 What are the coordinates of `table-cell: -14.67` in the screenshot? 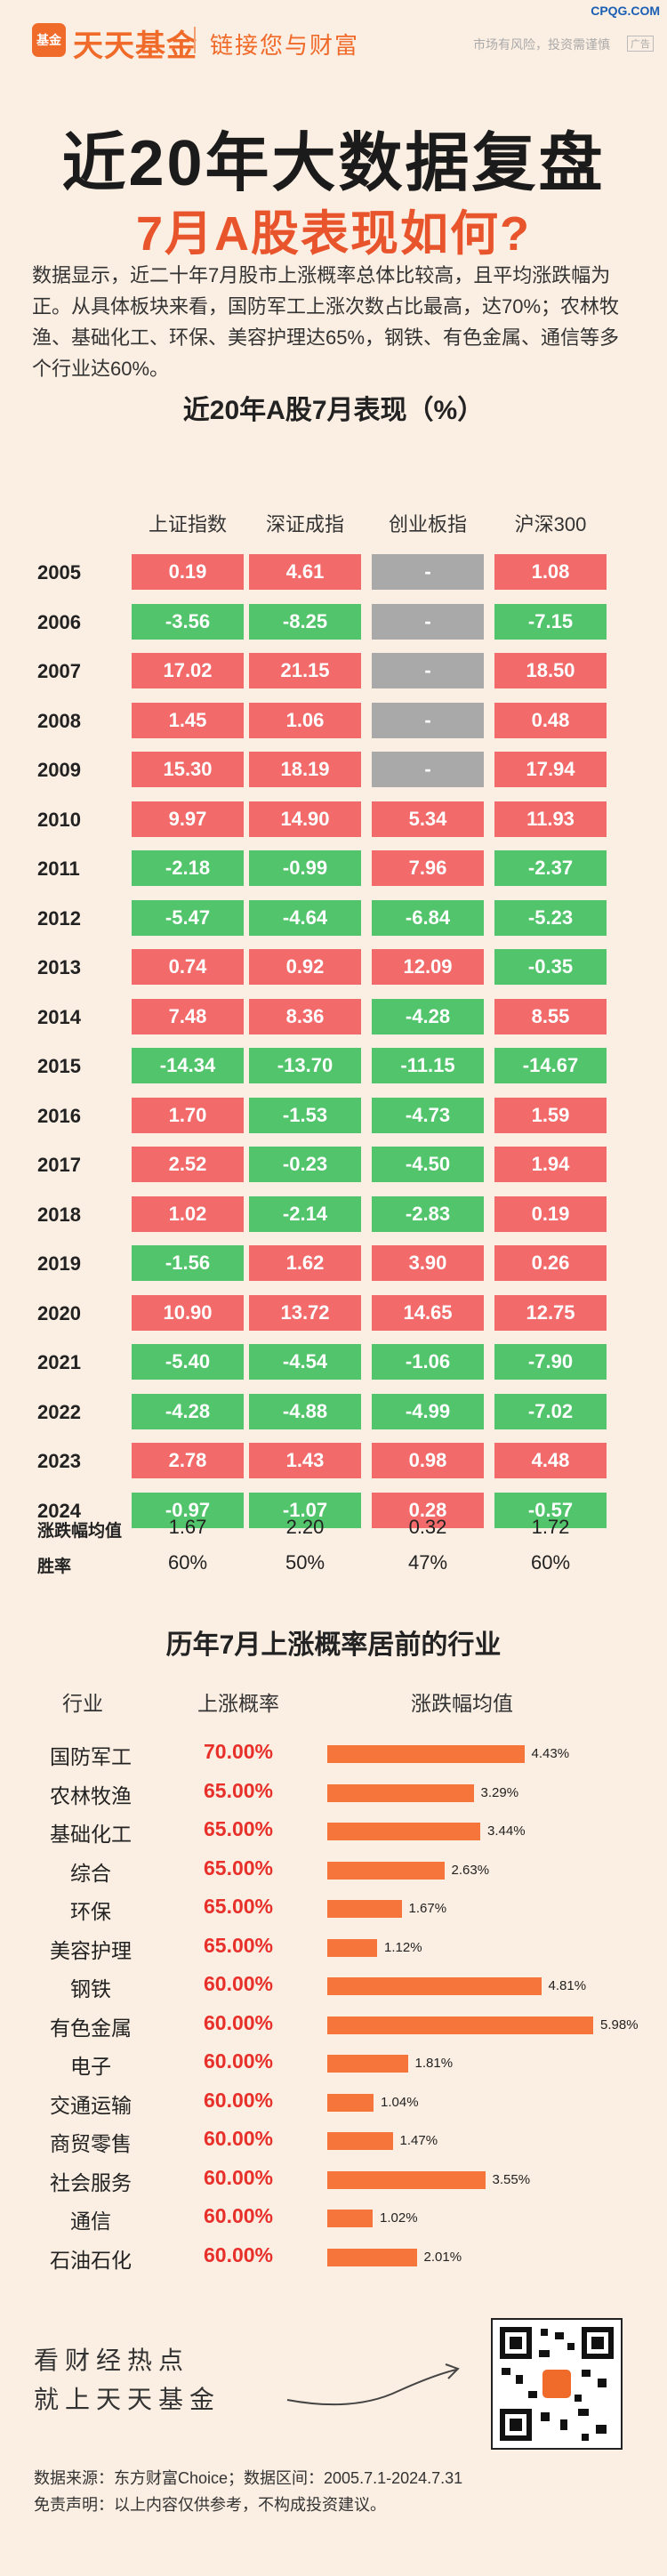 It's located at (550, 1065).